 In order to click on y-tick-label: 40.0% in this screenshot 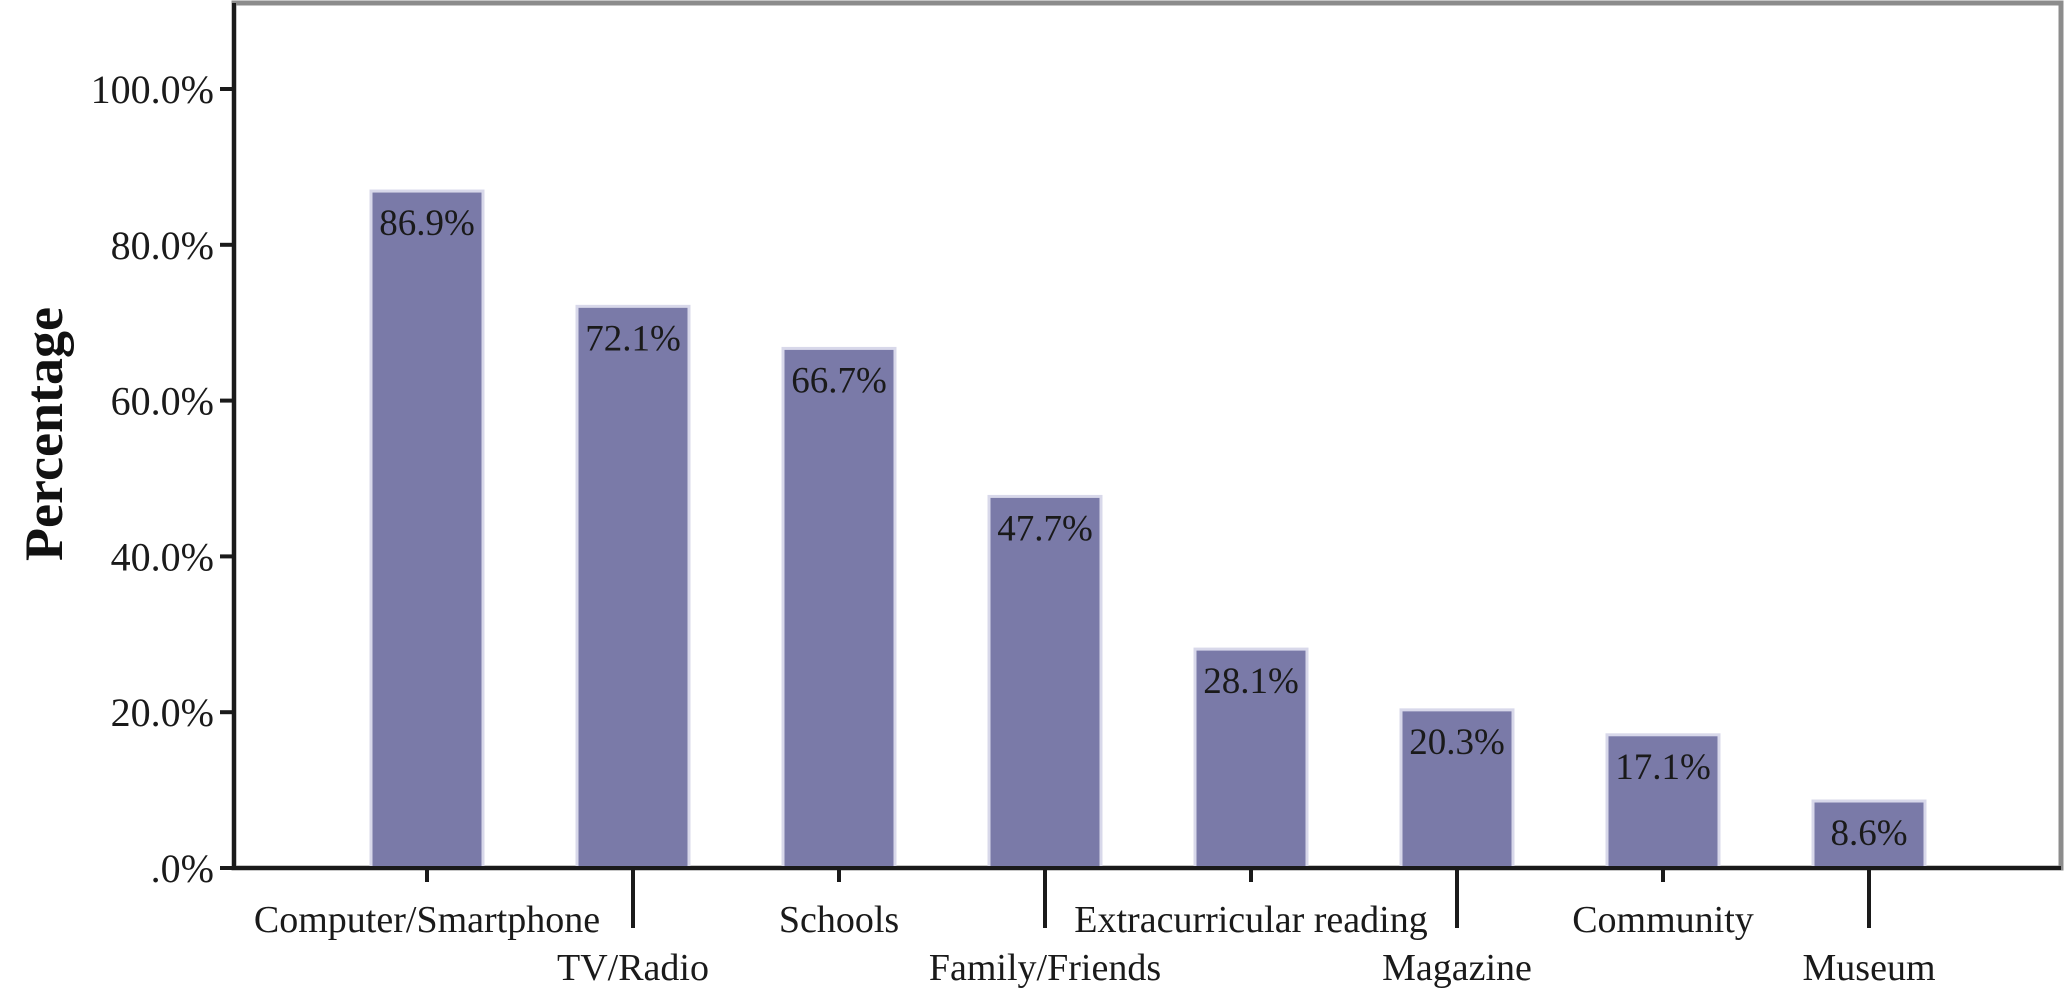, I will do `click(162, 556)`.